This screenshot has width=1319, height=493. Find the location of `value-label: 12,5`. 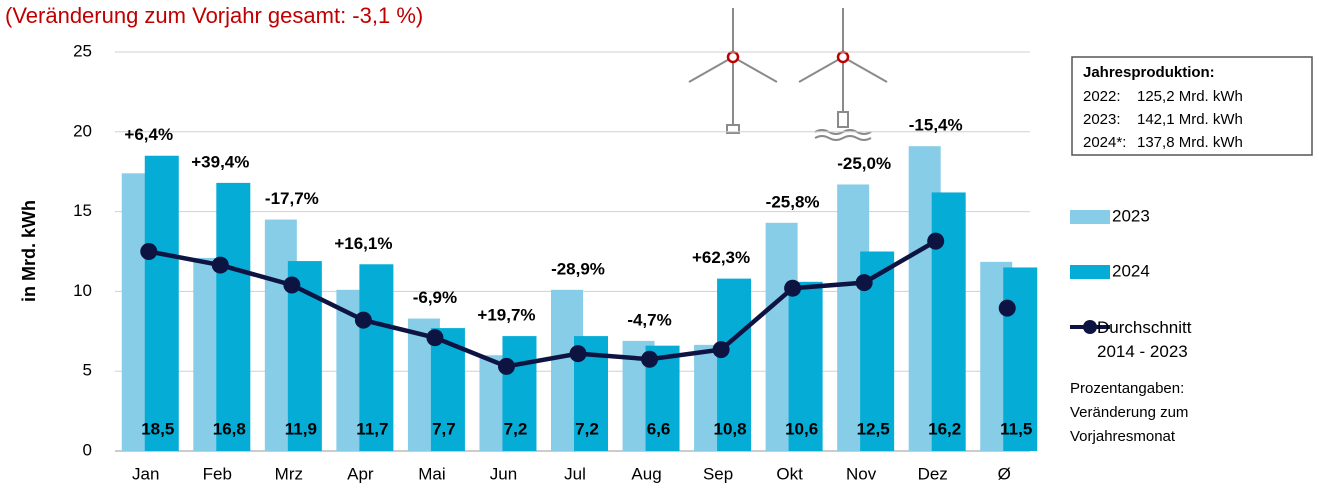

value-label: 12,5 is located at coordinates (873, 428).